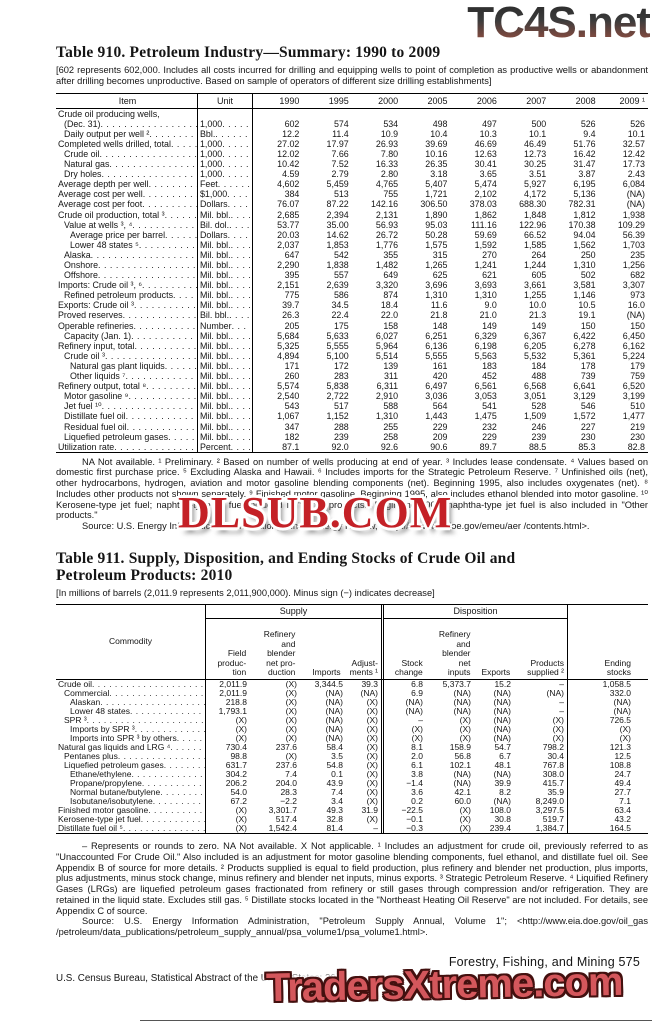 This screenshot has height=1024, width=652. What do you see at coordinates (127, 100) in the screenshot?
I see `table910-header-item: Item` at bounding box center [127, 100].